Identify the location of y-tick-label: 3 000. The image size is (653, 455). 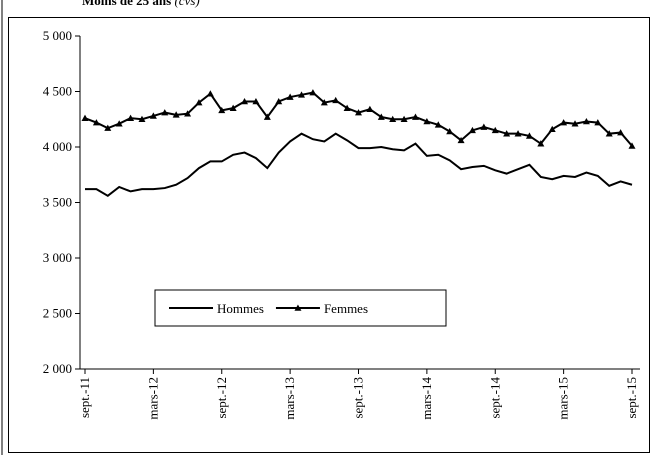
(57, 257).